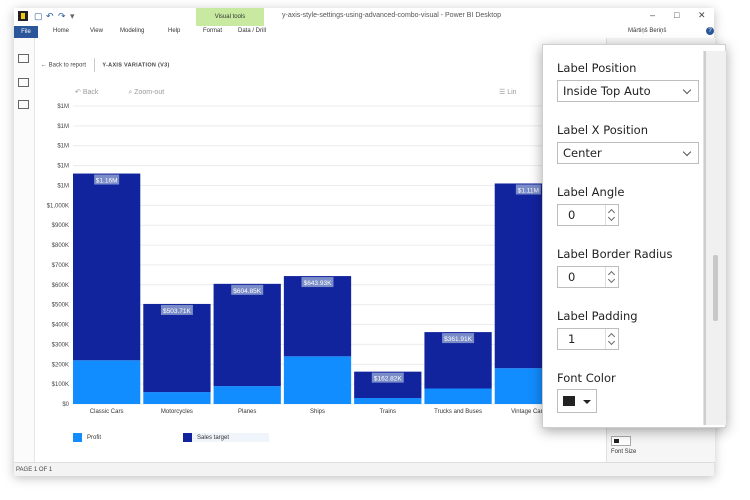  I want to click on back-arrow-icon: ←, so click(44, 65).